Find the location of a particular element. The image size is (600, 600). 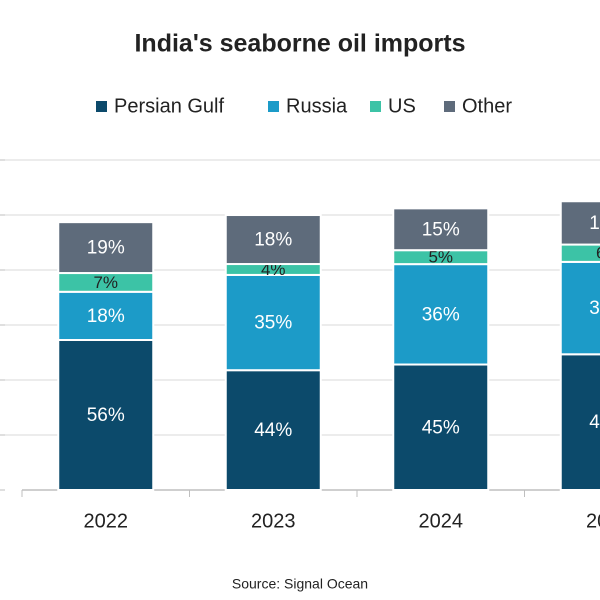

data-label: 35% is located at coordinates (273, 323).